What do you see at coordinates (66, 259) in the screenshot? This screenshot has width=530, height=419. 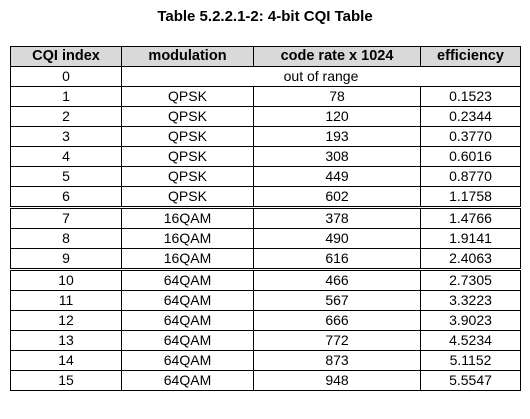 I see `cqi-index-cell: 9` at bounding box center [66, 259].